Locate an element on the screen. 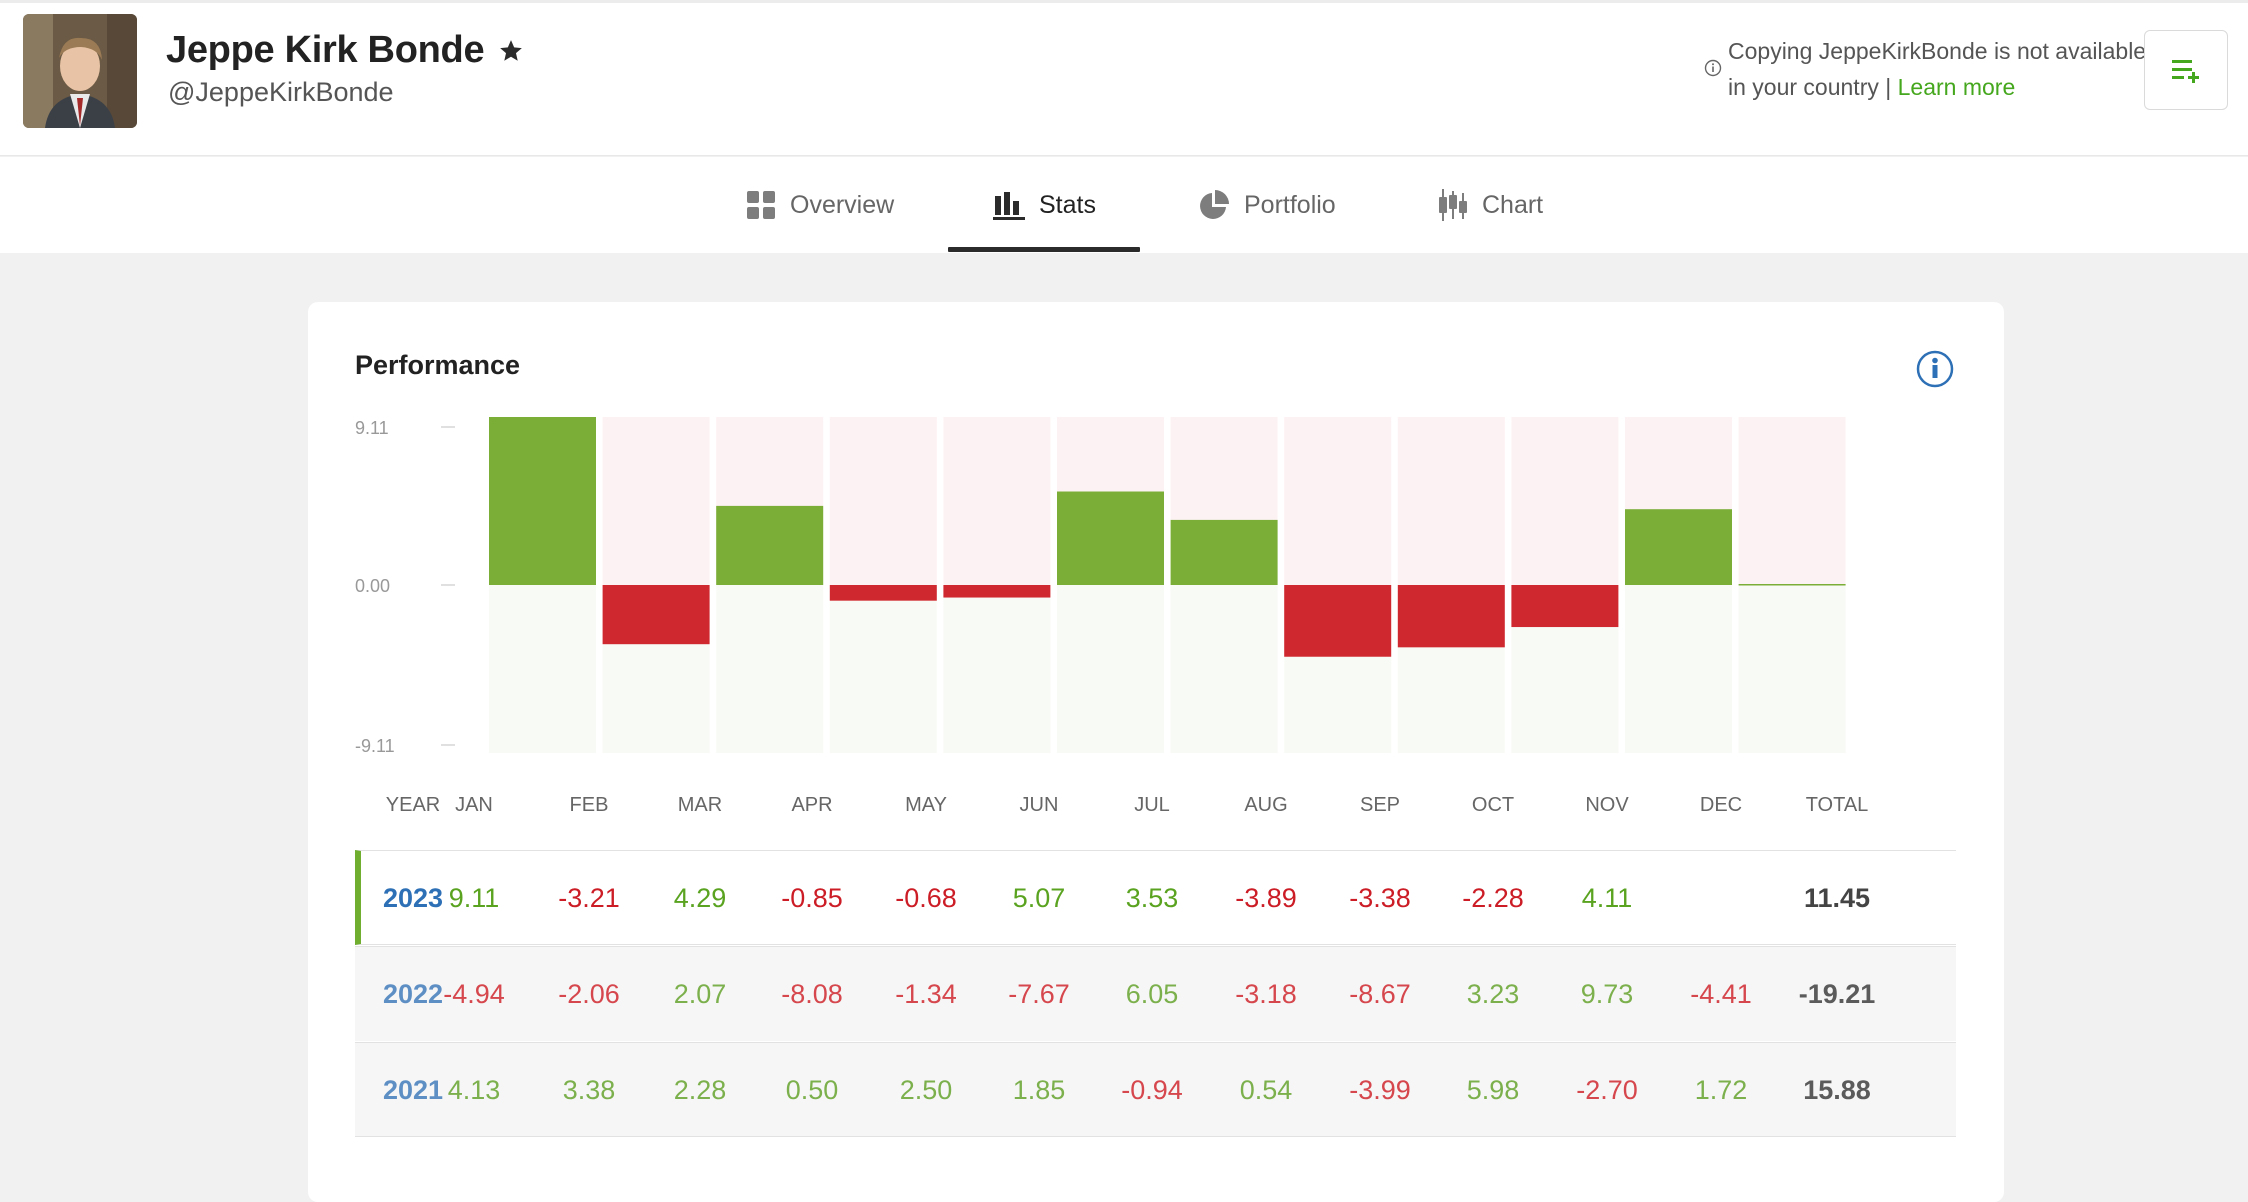  month-value-aug: -3.89 is located at coordinates (1266, 898).